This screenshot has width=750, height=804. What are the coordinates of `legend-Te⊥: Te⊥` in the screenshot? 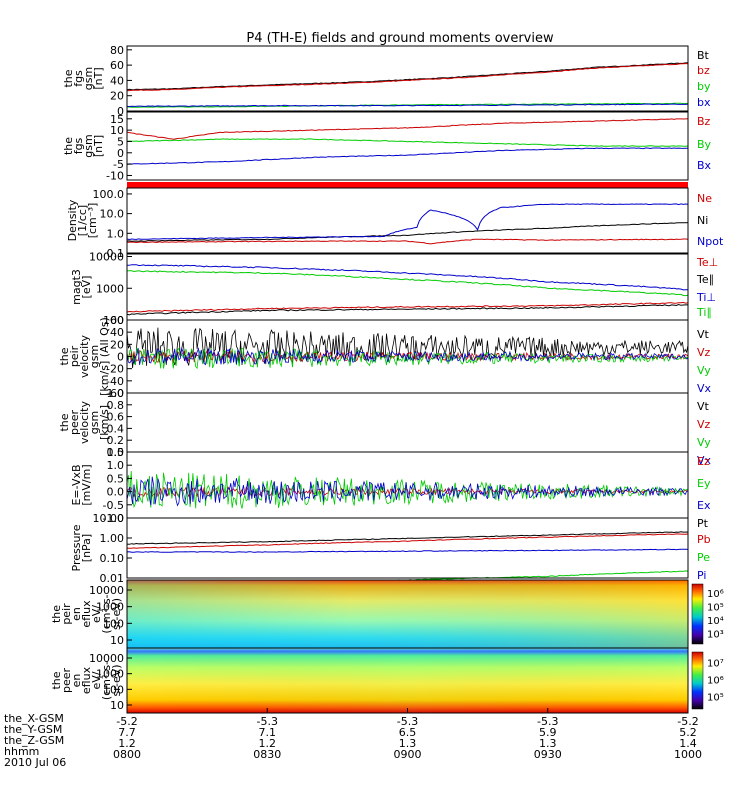 It's located at (707, 262).